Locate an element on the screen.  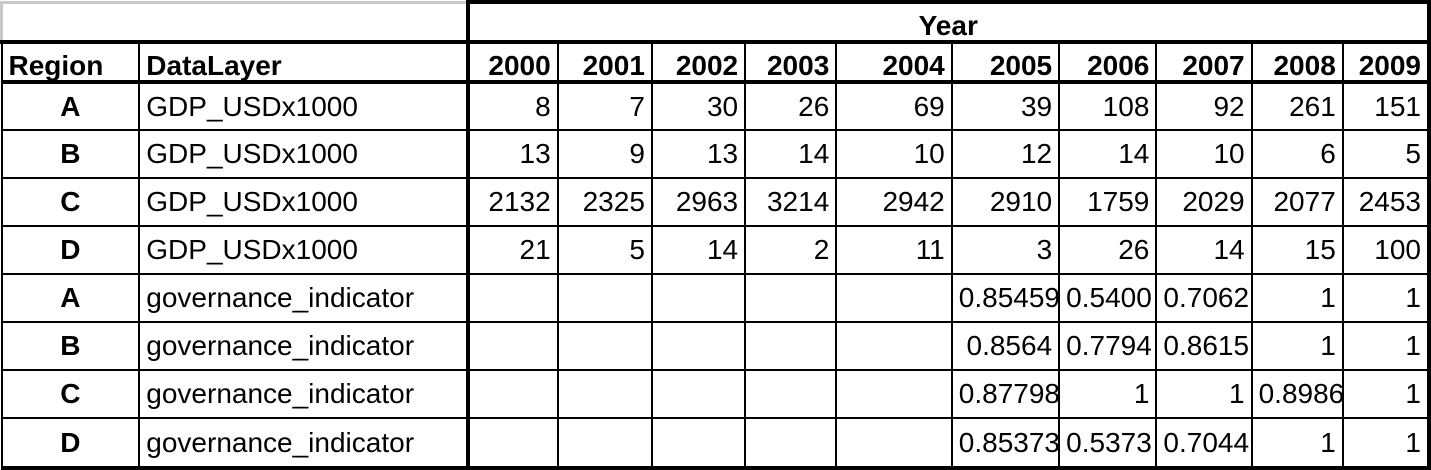
value-cell: 0.7062 is located at coordinates (1204, 298).